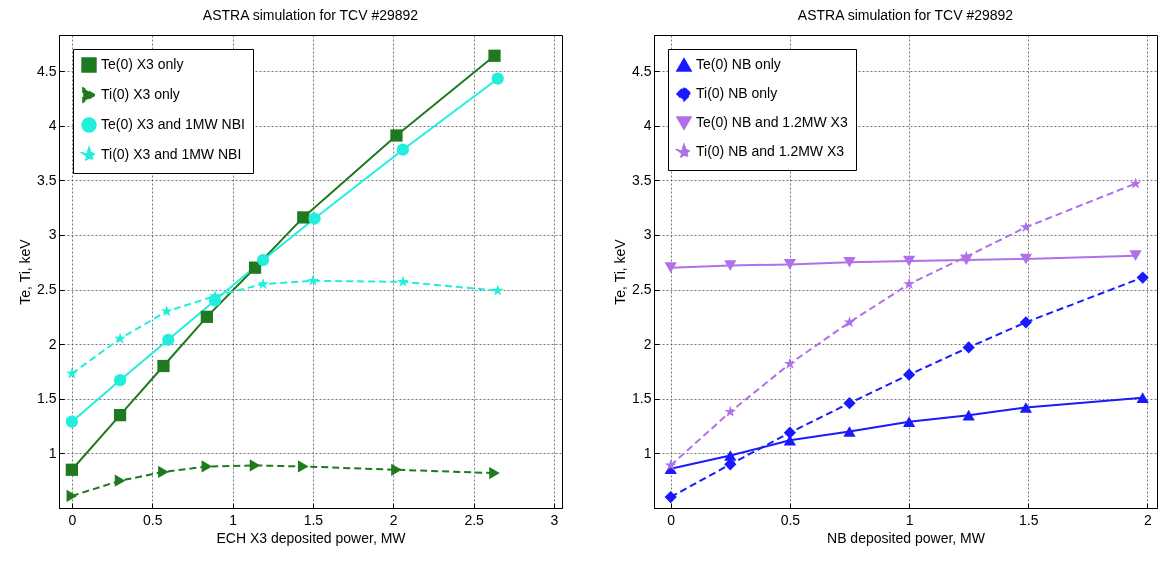 The height and width of the screenshot is (574, 1173). I want to click on x-tick-label: 2.5, so click(474, 519).